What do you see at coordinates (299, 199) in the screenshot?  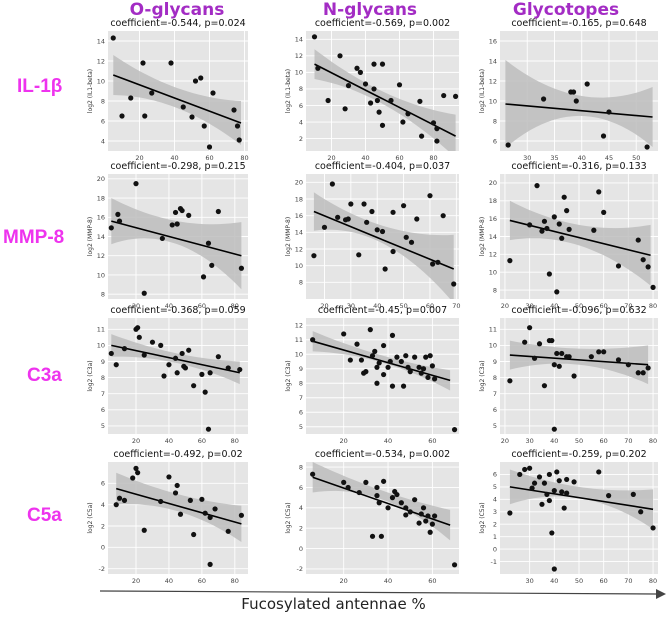 I see `y-tick-label: 18` at bounding box center [299, 199].